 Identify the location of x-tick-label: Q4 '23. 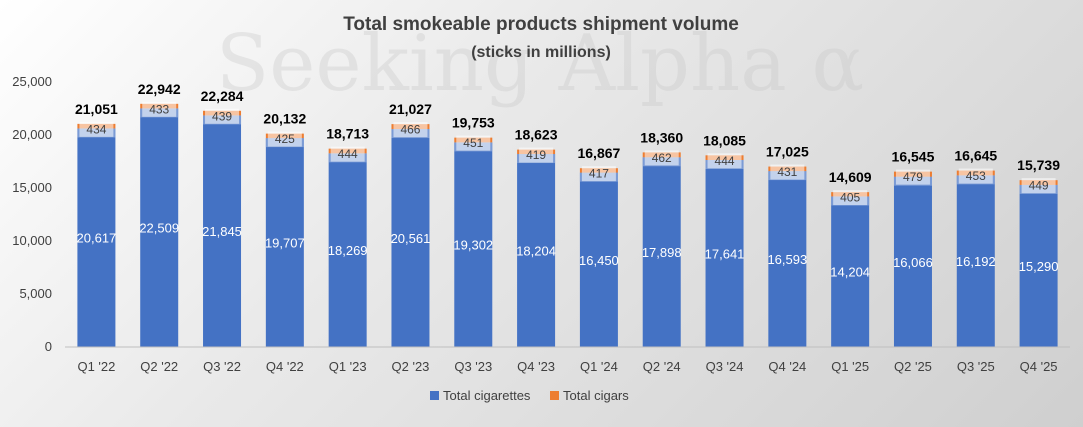
(536, 366).